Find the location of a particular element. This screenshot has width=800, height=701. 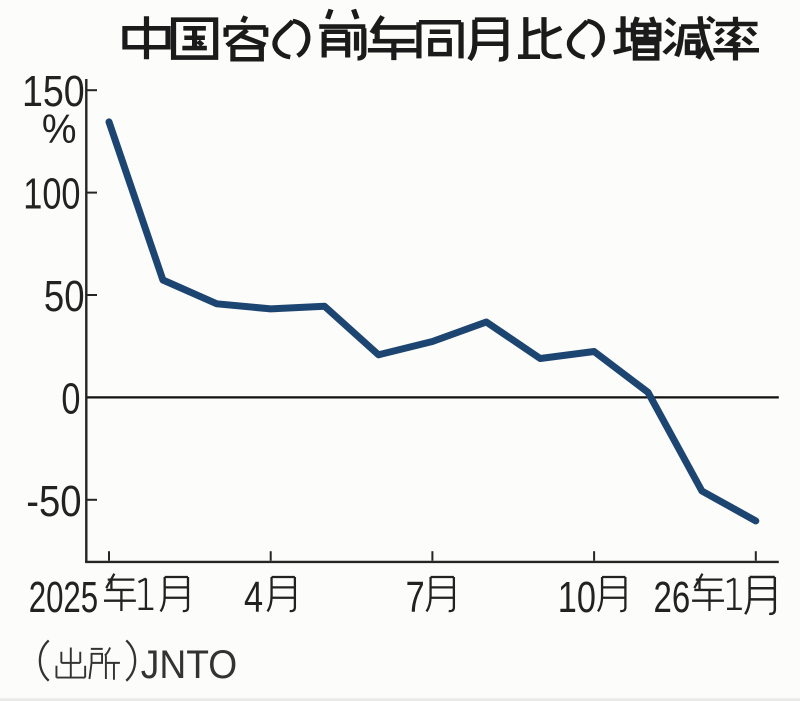

svg-text: 26 is located at coordinates (672, 598).